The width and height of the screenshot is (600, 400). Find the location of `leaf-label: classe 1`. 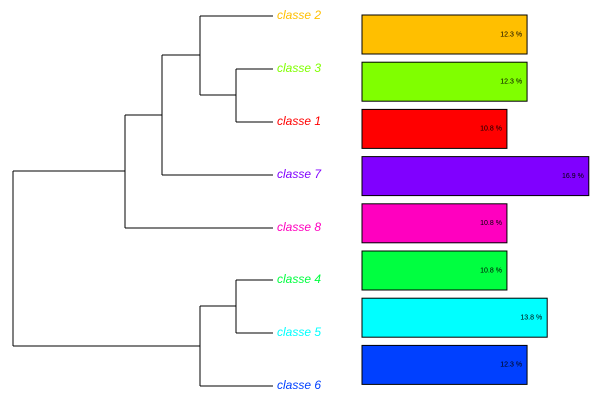

leaf-label: classe 1 is located at coordinates (299, 121).